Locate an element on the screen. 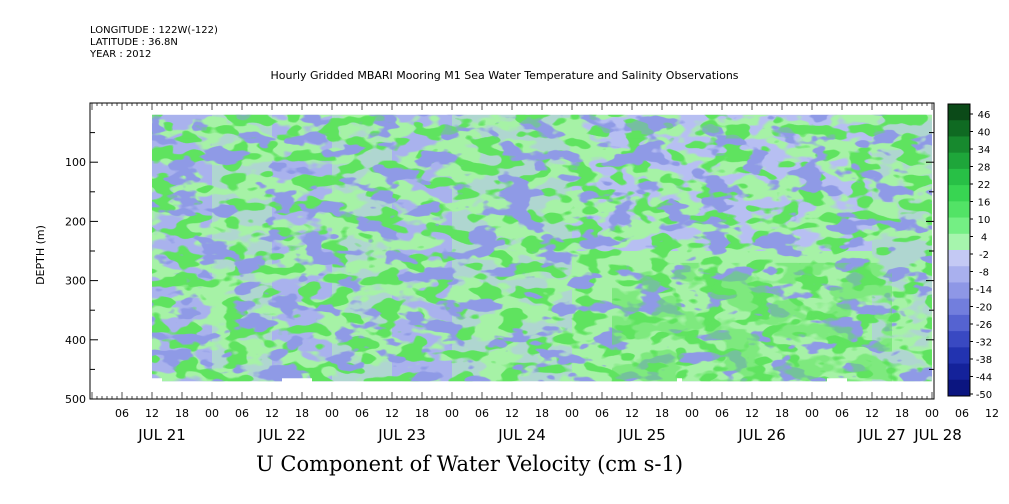  colorbar-label: 46 is located at coordinates (984, 115).